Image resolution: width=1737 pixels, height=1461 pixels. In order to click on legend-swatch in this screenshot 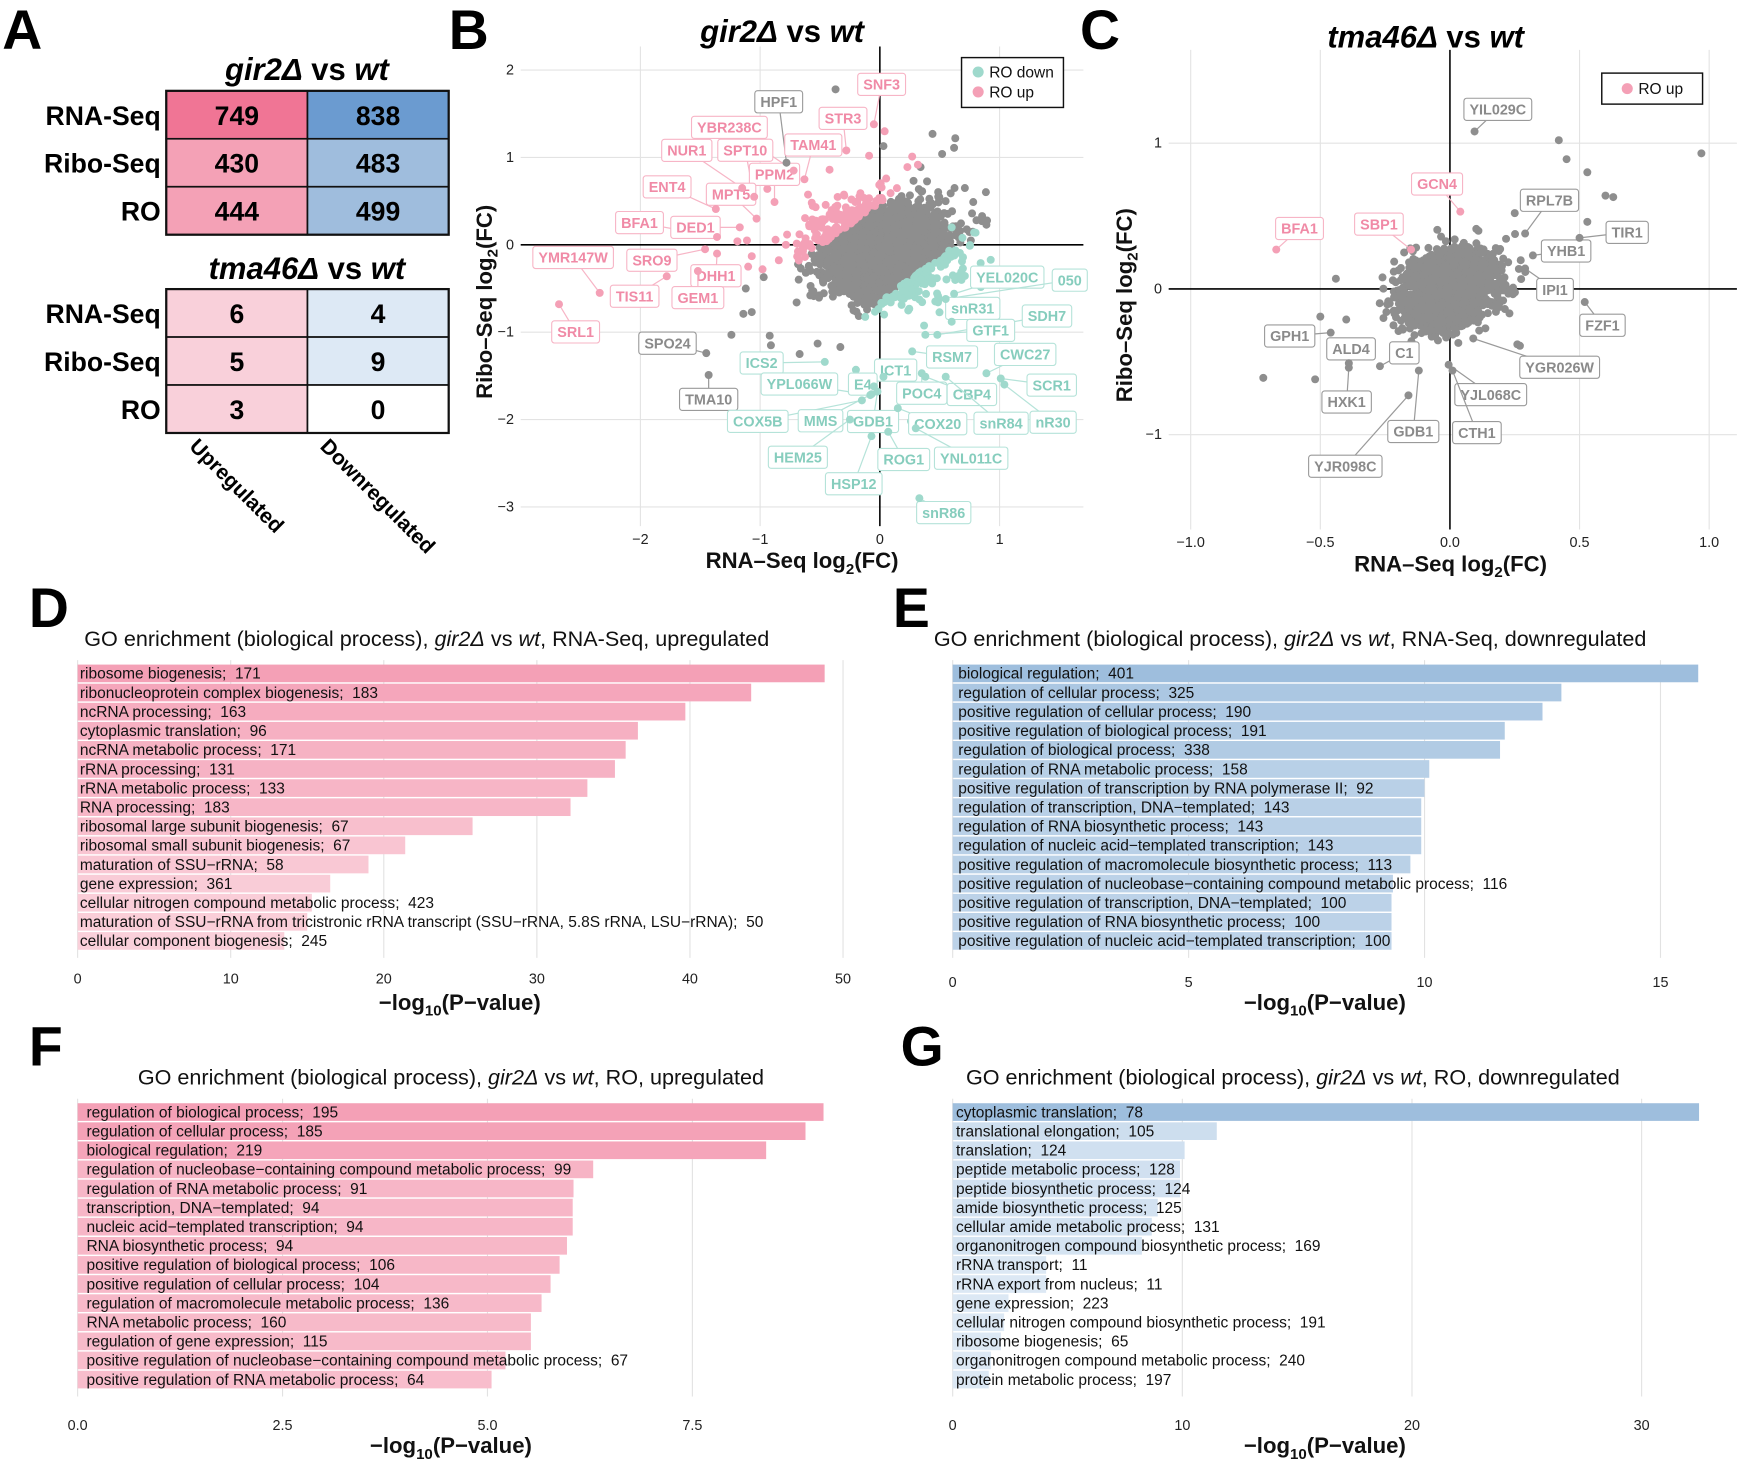, I will do `click(978, 92)`.